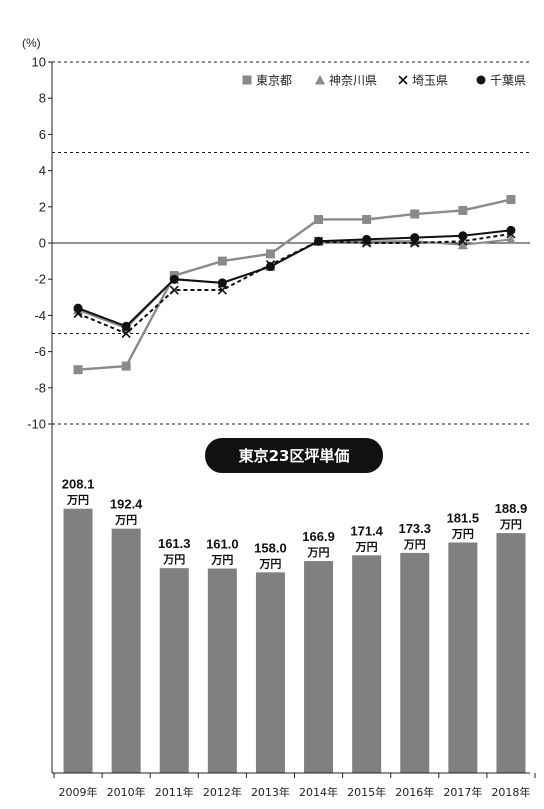  I want to click on x-tick-label: 2014年, so click(318, 792).